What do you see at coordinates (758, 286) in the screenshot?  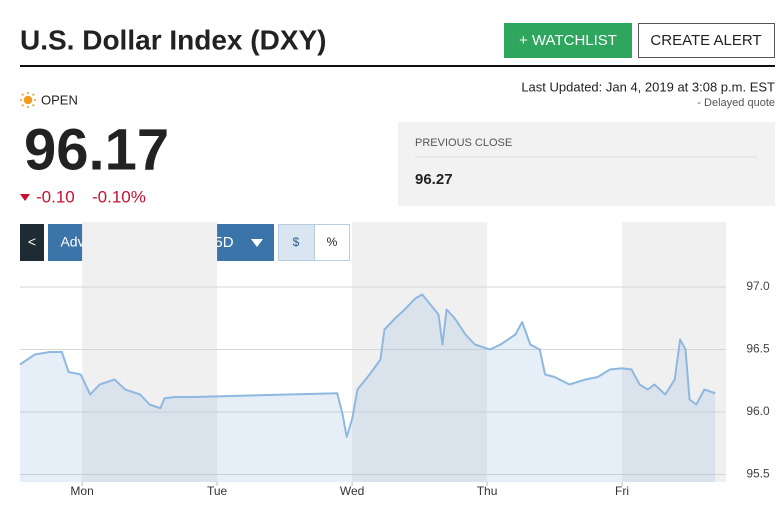 I see `y-tick-label: 97.0` at bounding box center [758, 286].